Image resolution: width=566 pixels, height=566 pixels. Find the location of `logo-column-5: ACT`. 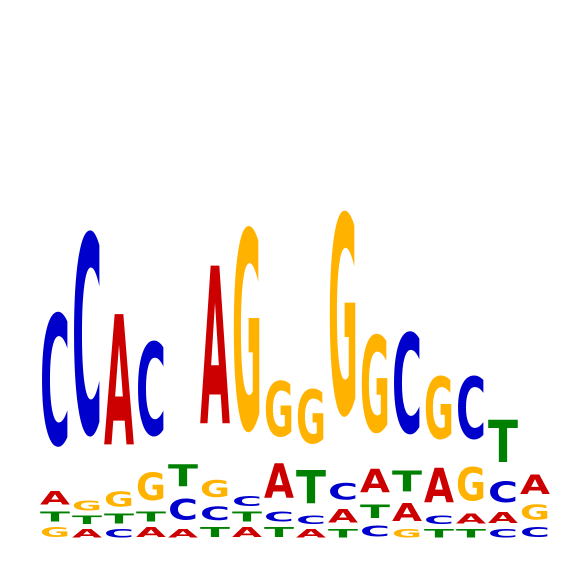

logo-column-5: ACT is located at coordinates (183, 499).